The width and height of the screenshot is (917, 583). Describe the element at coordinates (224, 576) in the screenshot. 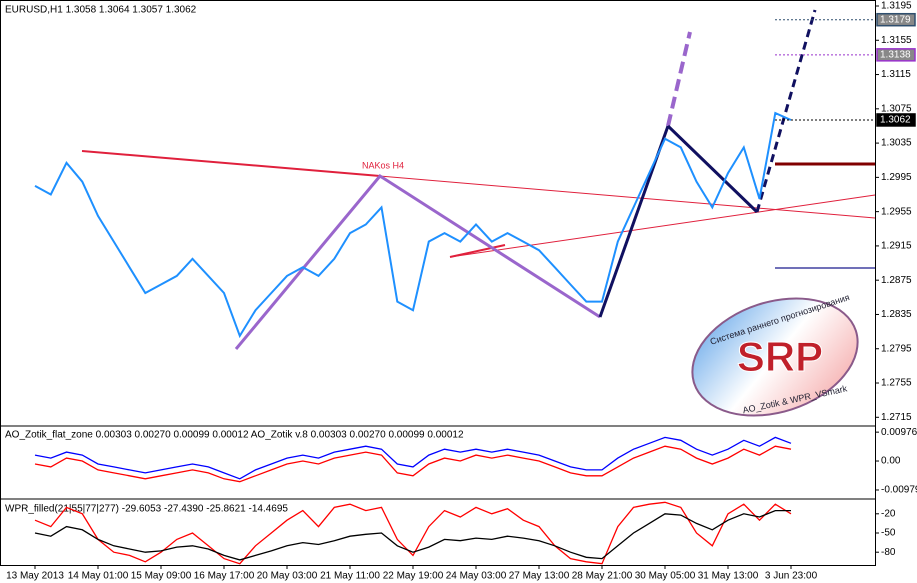

I see `x-tick-label: 16 May 17:00` at that location.